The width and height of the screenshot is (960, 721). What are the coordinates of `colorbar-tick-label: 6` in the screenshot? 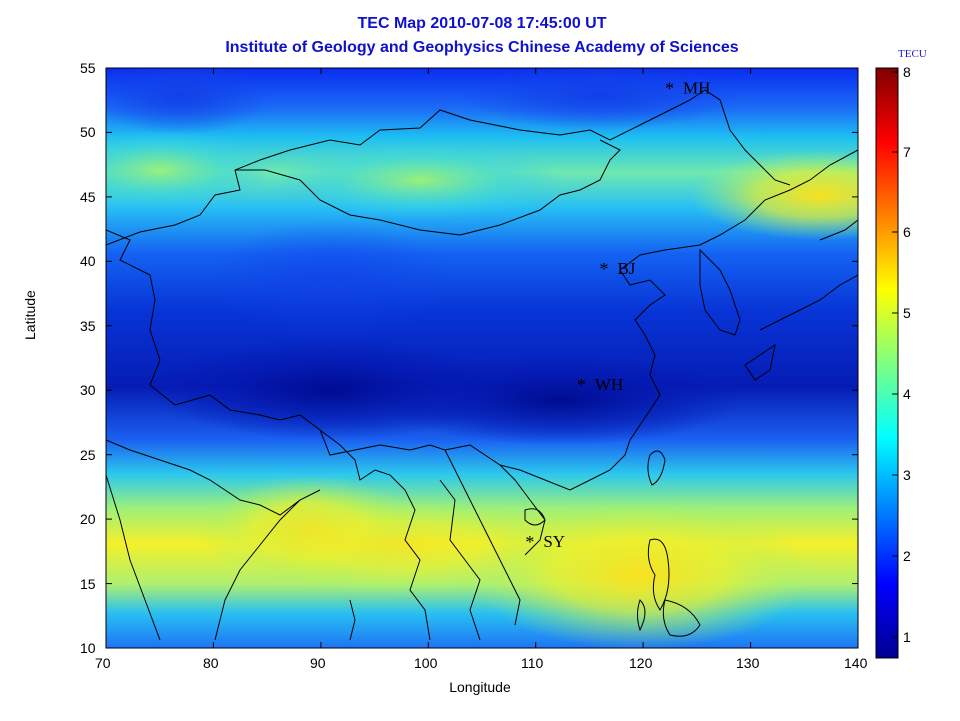 It's located at (907, 232).